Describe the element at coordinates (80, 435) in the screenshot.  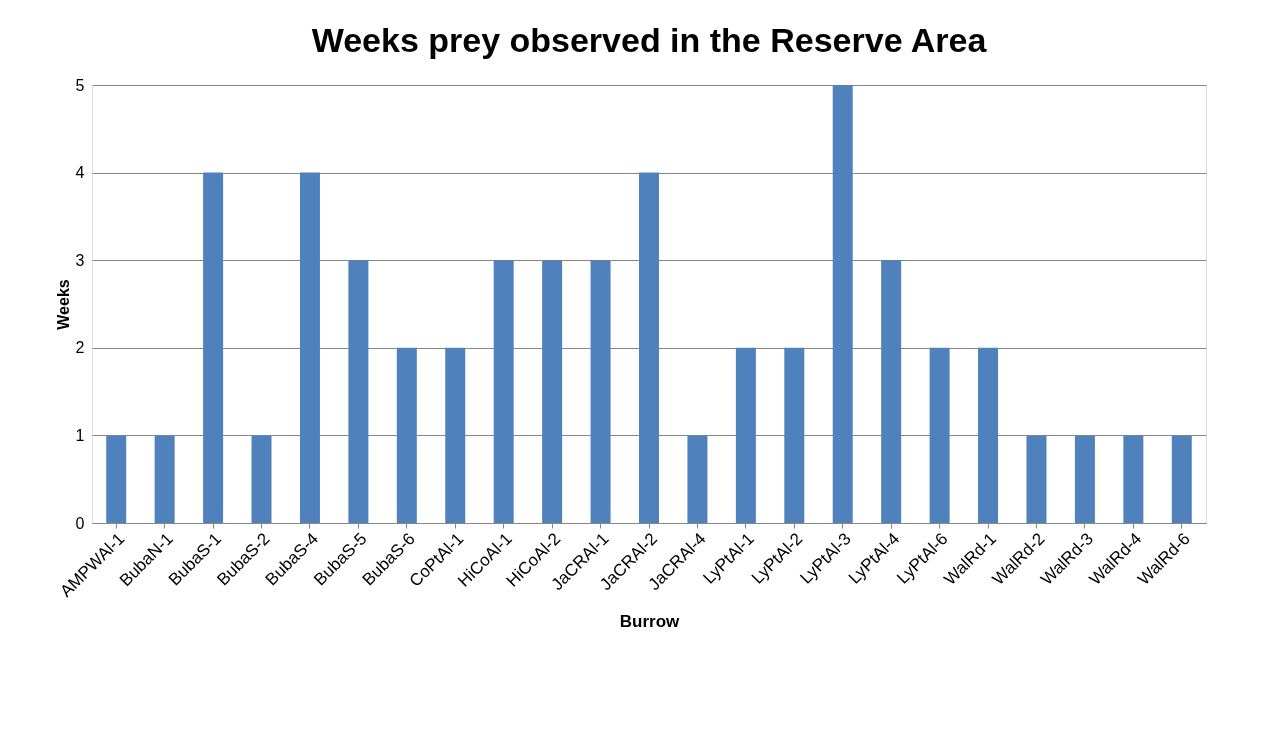
I see `y-tick-label: 1` at that location.